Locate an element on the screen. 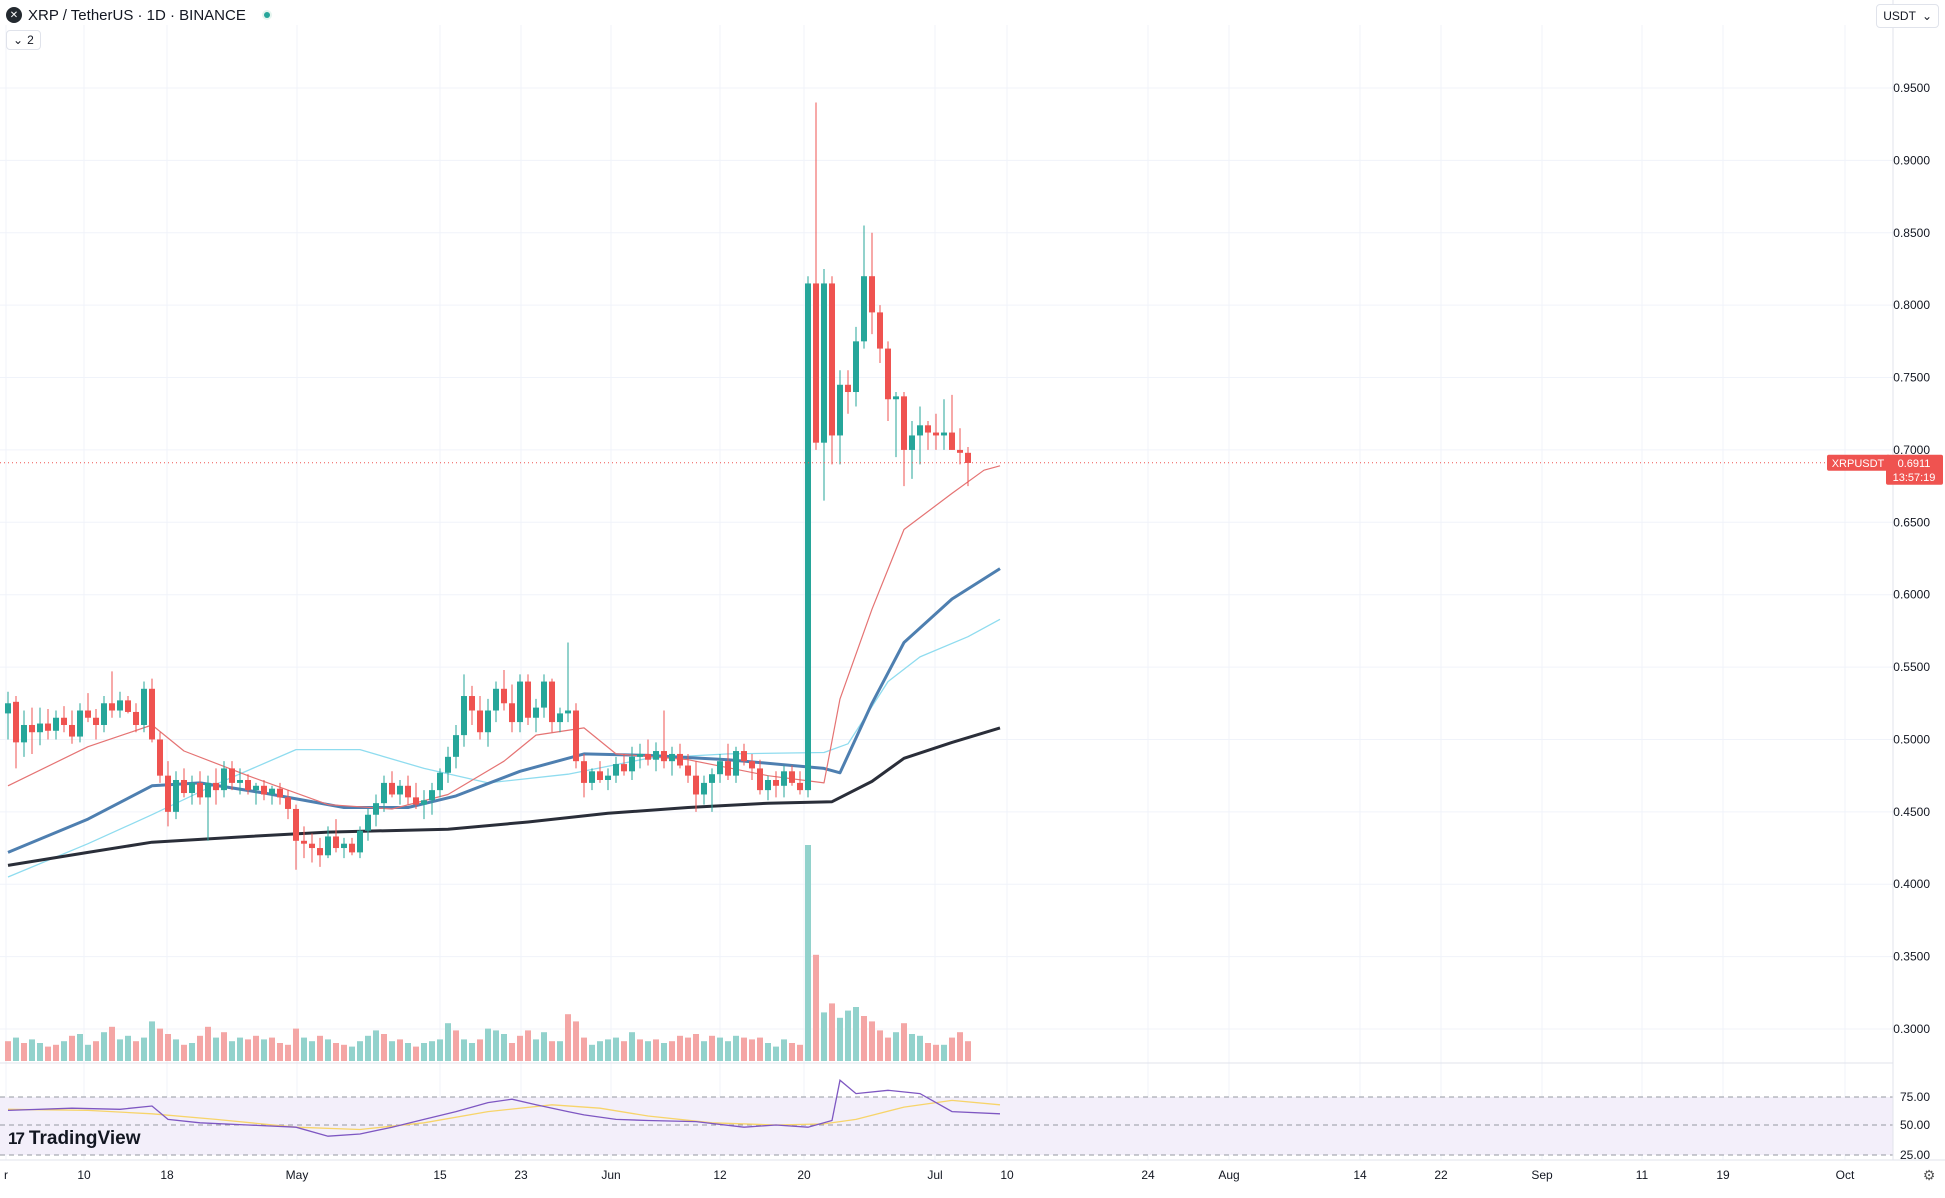 The height and width of the screenshot is (1198, 1945). ma-fast-line is located at coordinates (504, 637).